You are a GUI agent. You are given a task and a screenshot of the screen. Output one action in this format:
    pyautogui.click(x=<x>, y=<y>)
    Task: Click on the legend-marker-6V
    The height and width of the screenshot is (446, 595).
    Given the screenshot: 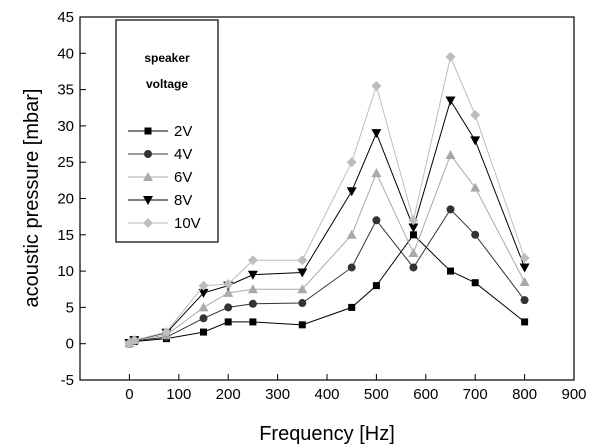 What is the action you would take?
    pyautogui.click(x=148, y=176)
    